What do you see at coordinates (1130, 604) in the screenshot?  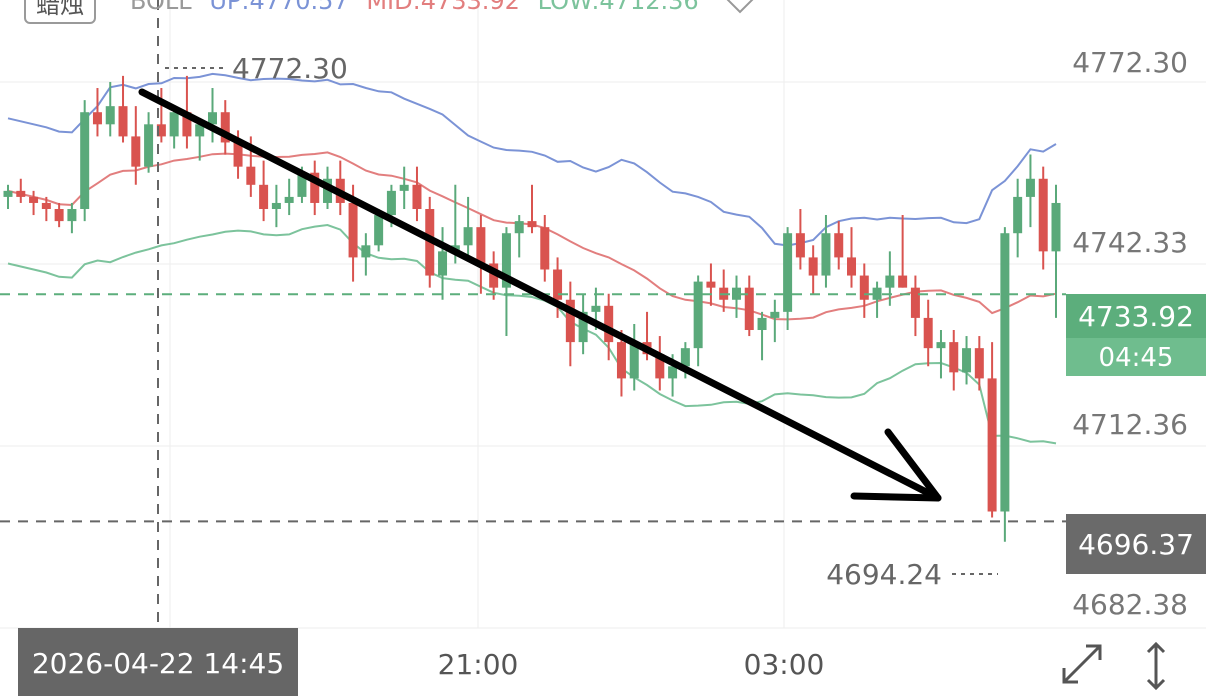 I see `price-axis-label: 4682.38` at bounding box center [1130, 604].